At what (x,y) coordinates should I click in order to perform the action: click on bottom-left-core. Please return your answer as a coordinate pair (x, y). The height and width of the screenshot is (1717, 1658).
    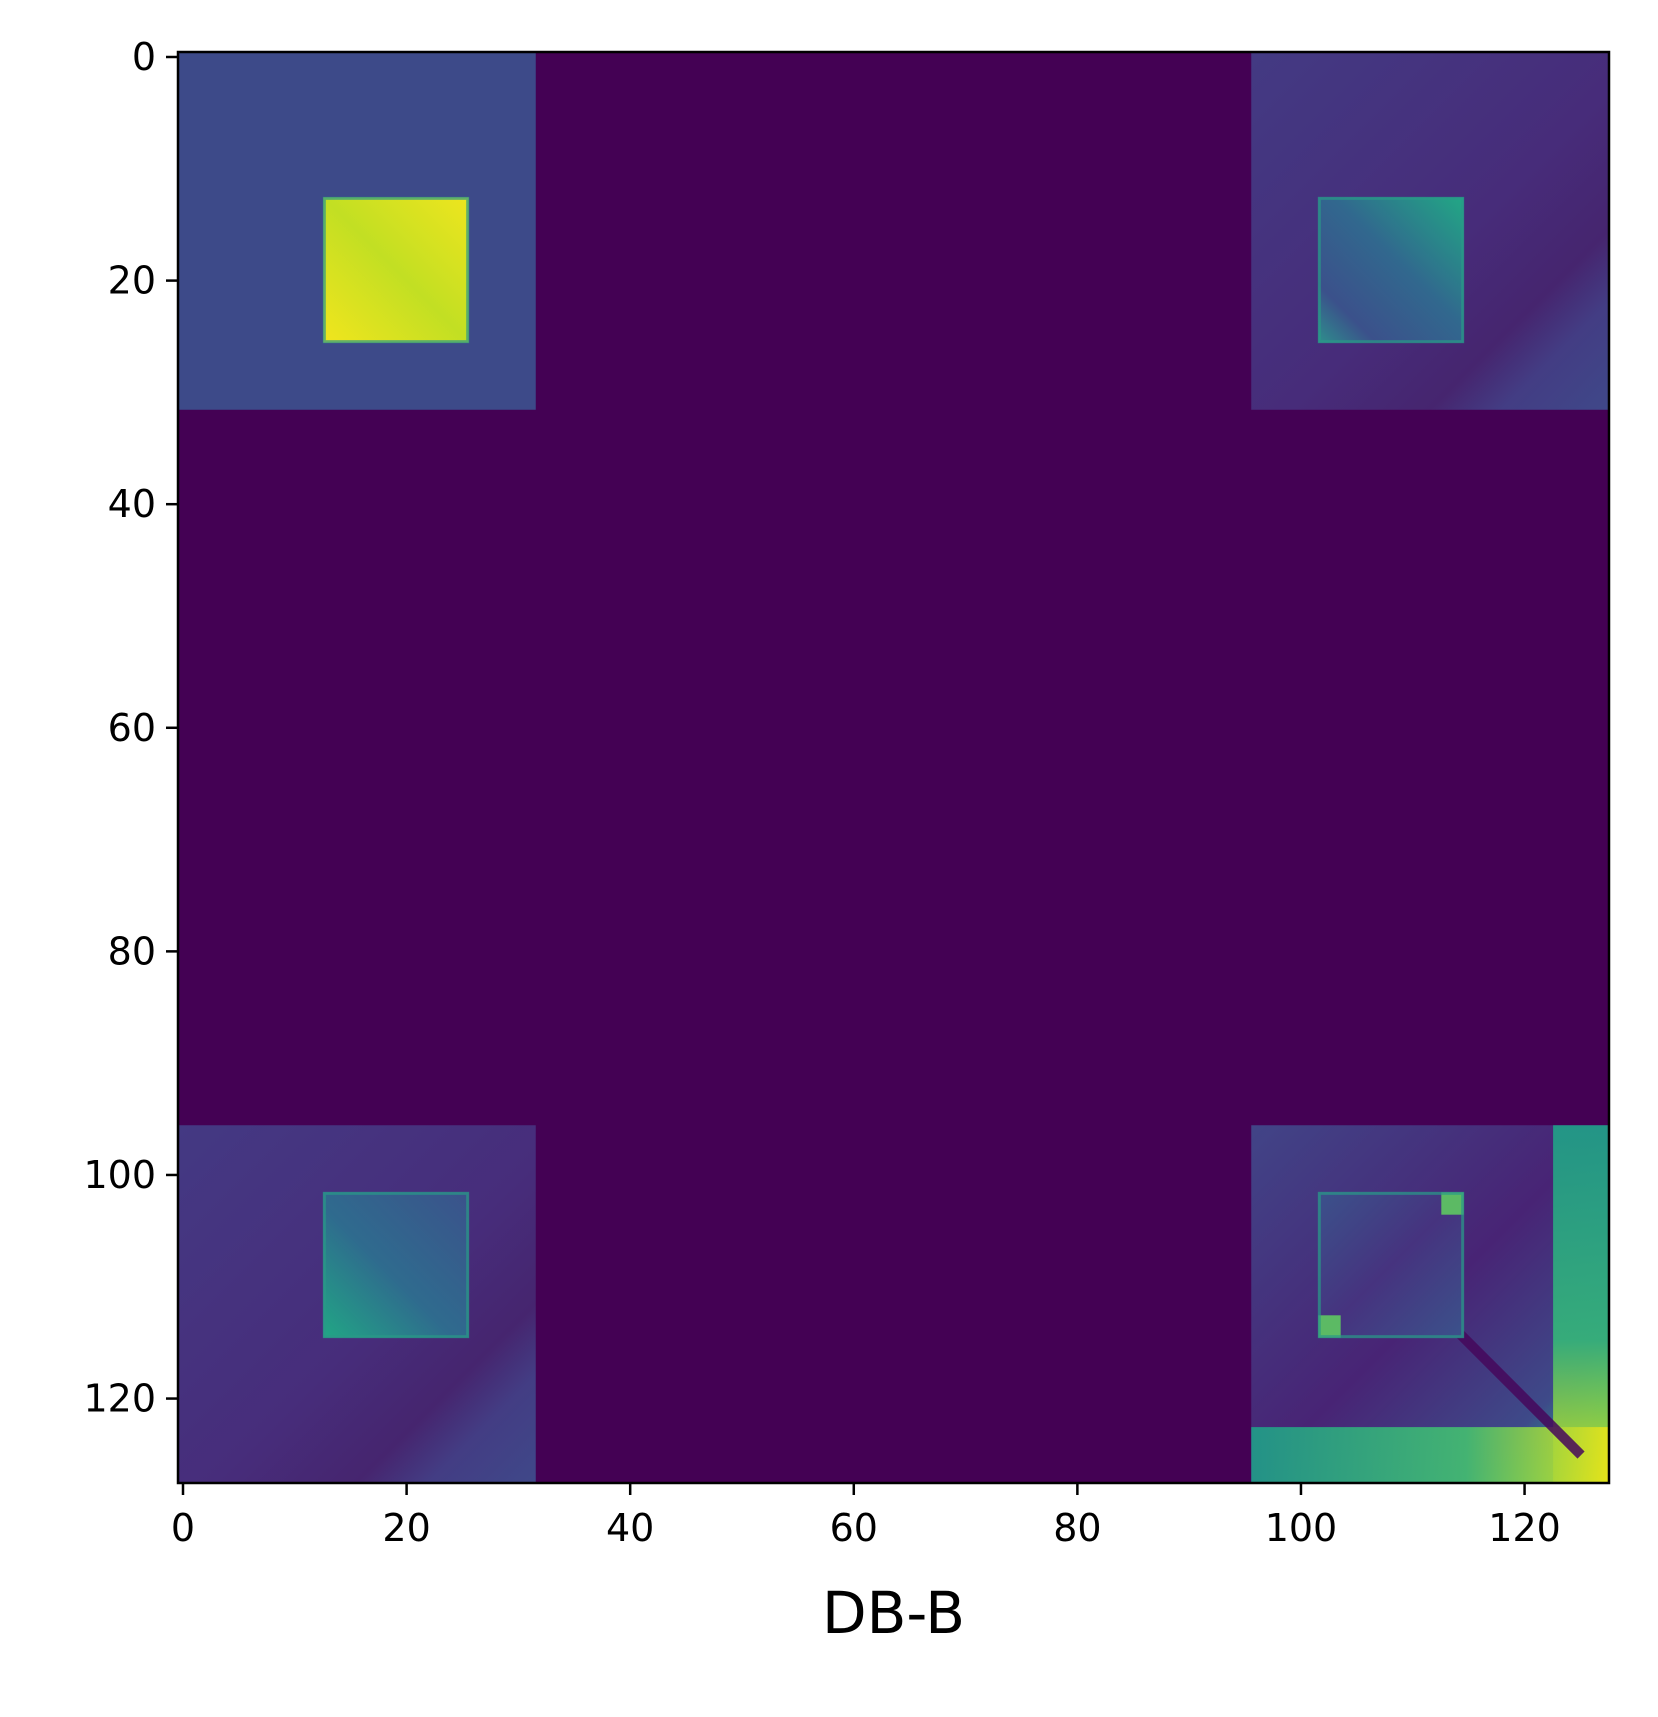
    Looking at the image, I should click on (396, 1265).